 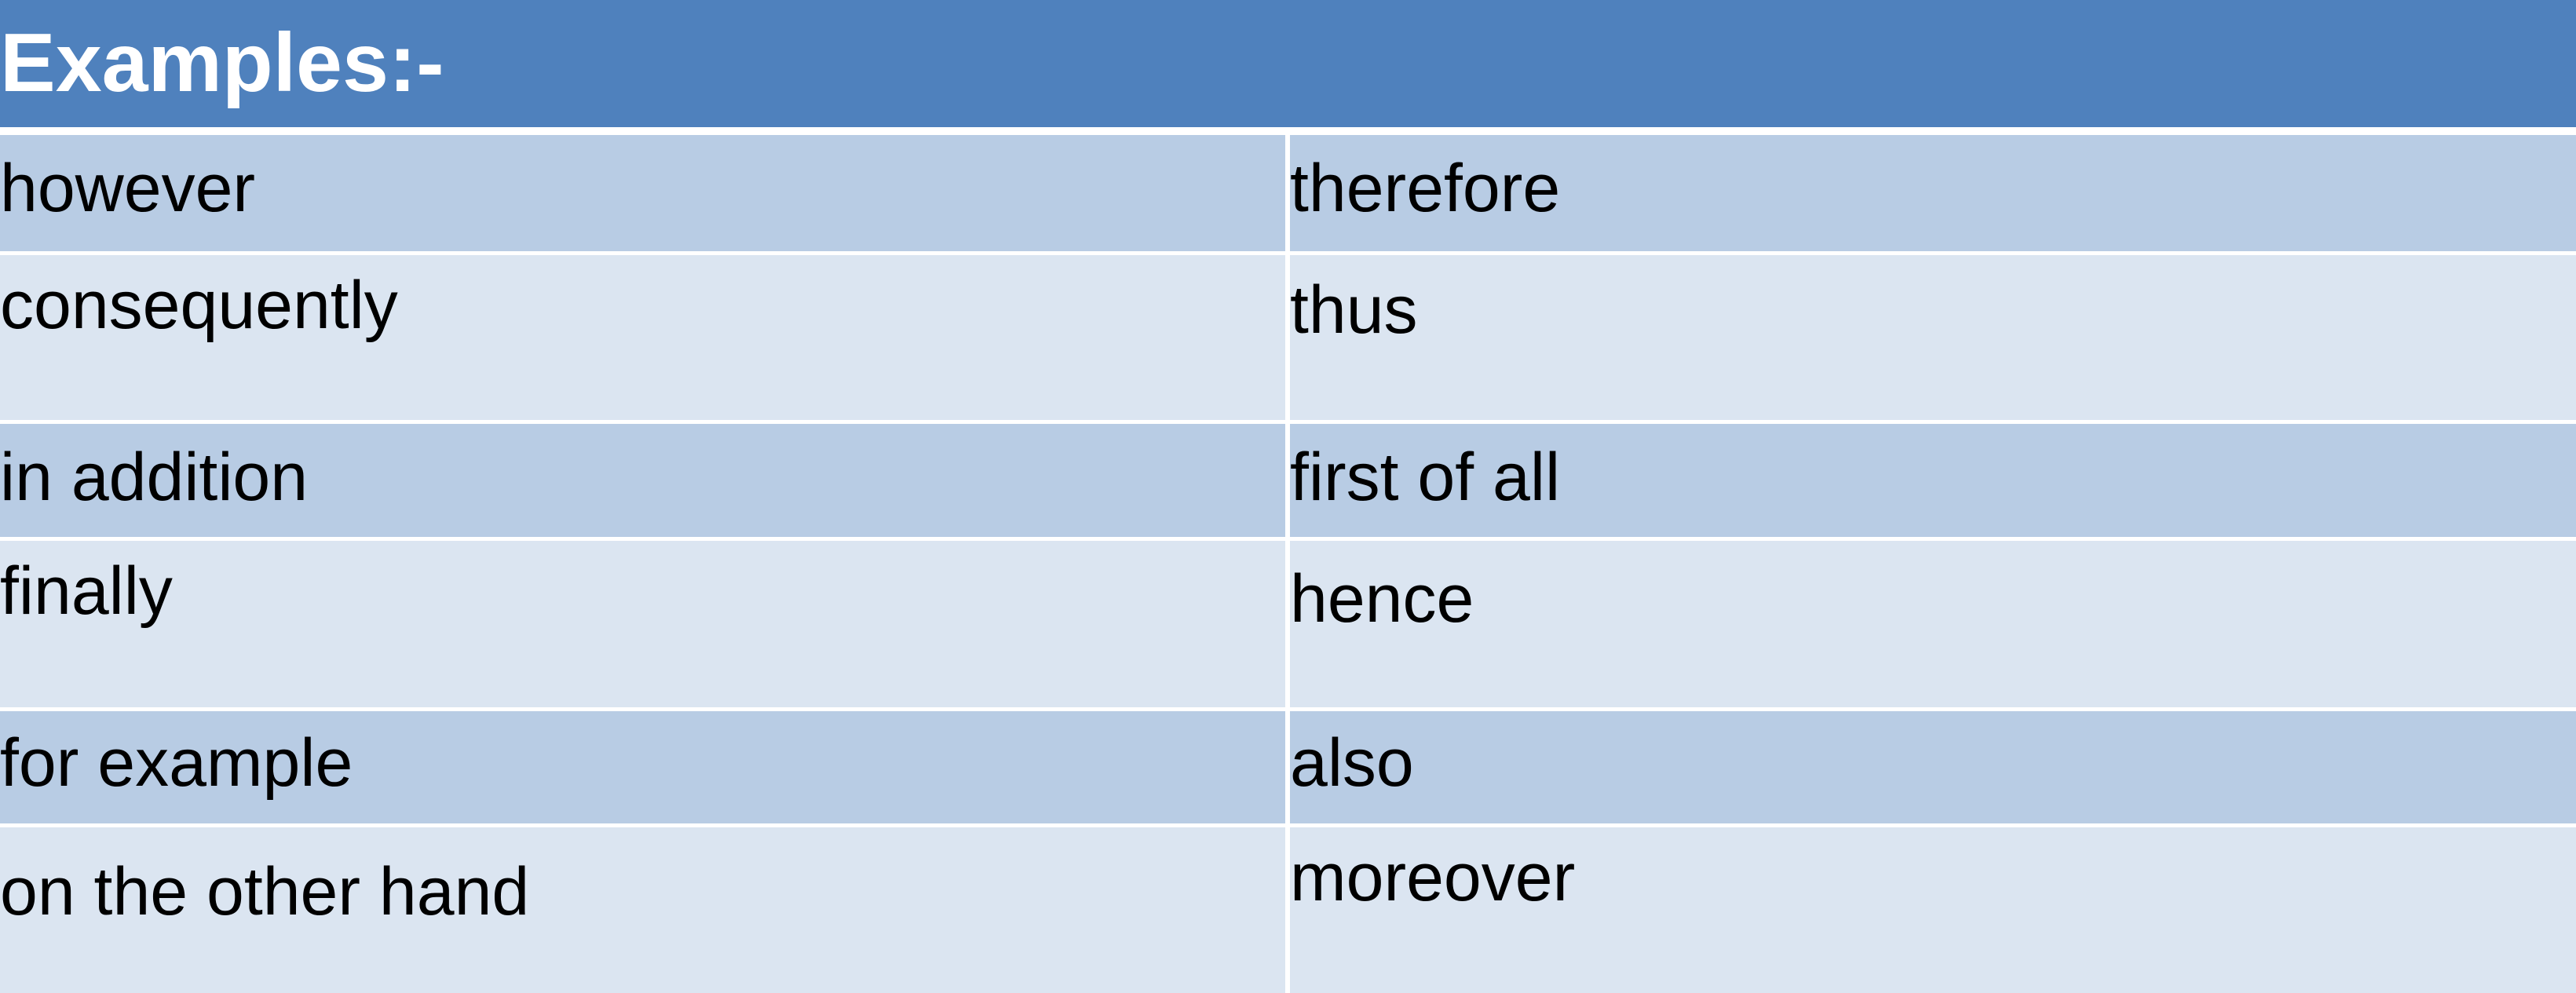 I want to click on table-cell-left: finally, so click(x=642, y=624).